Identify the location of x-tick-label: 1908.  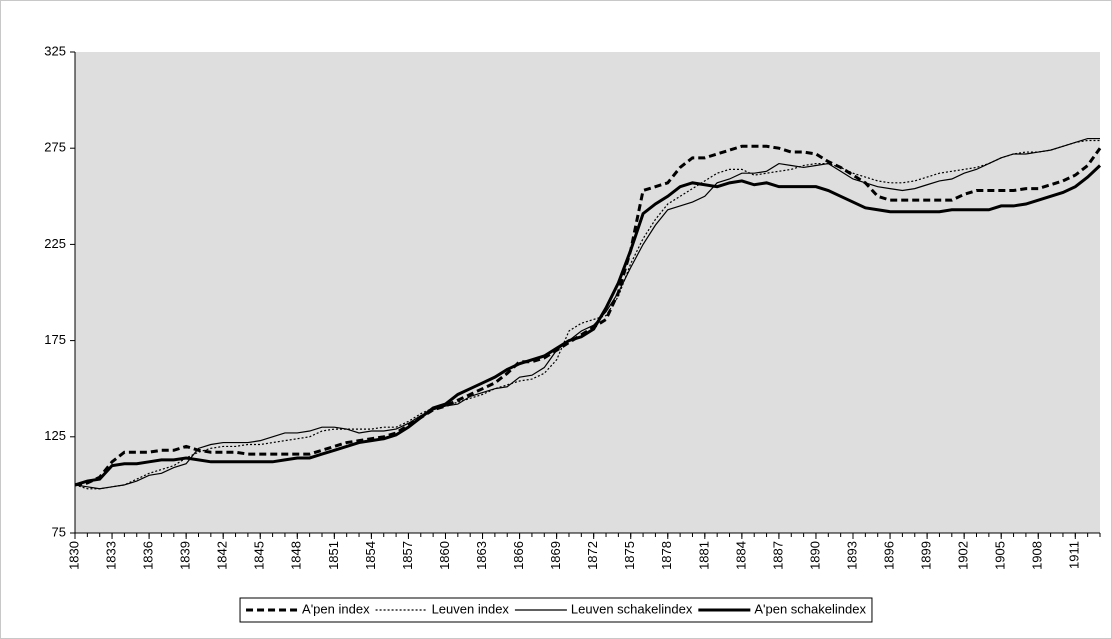
(1037, 555).